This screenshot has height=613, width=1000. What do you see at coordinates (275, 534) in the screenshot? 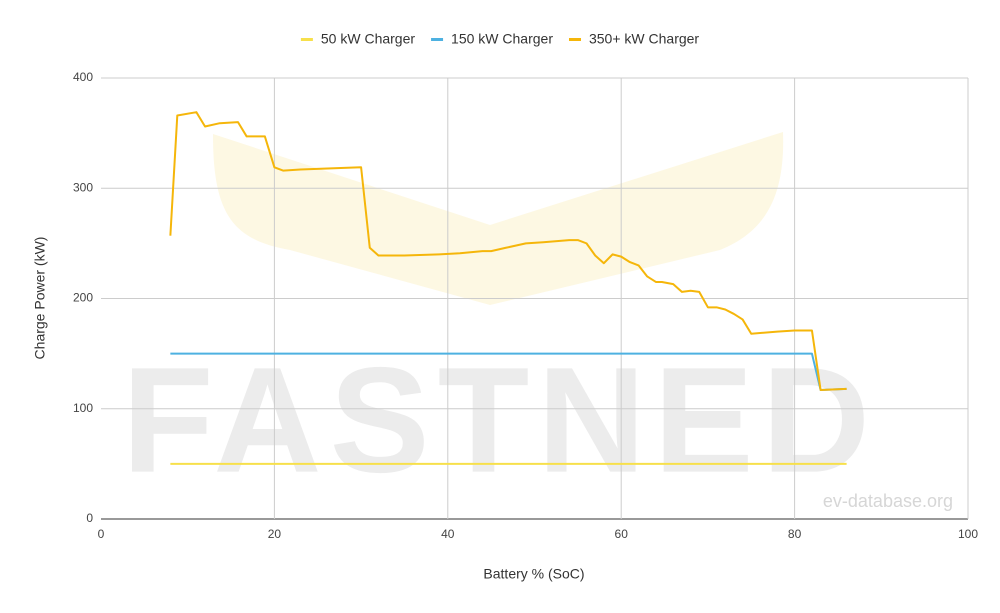
I see `x-tick-label: 20` at bounding box center [275, 534].